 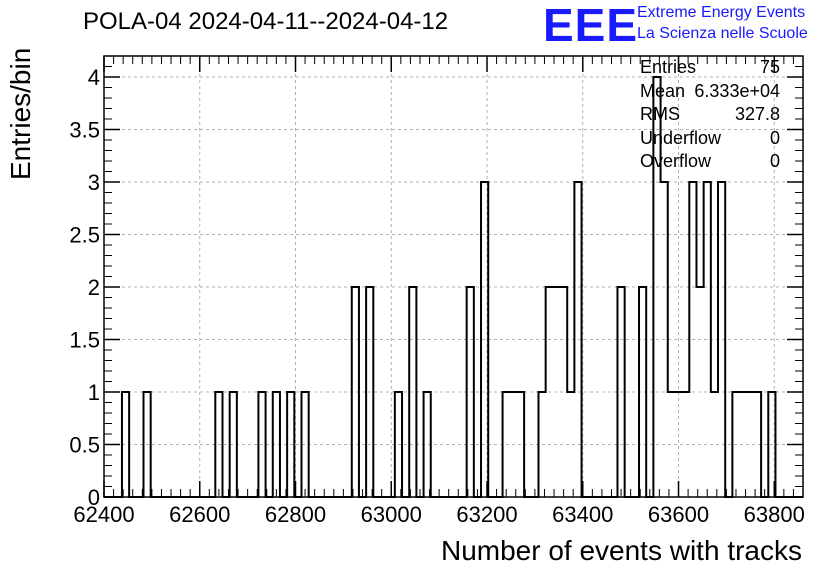 I want to click on x-tick-label: 62400, so click(x=103, y=514).